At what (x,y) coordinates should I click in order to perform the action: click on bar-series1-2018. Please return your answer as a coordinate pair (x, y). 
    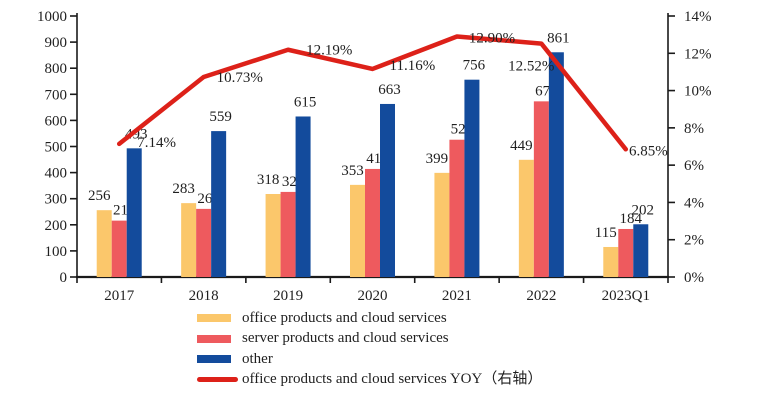
    Looking at the image, I should click on (204, 242).